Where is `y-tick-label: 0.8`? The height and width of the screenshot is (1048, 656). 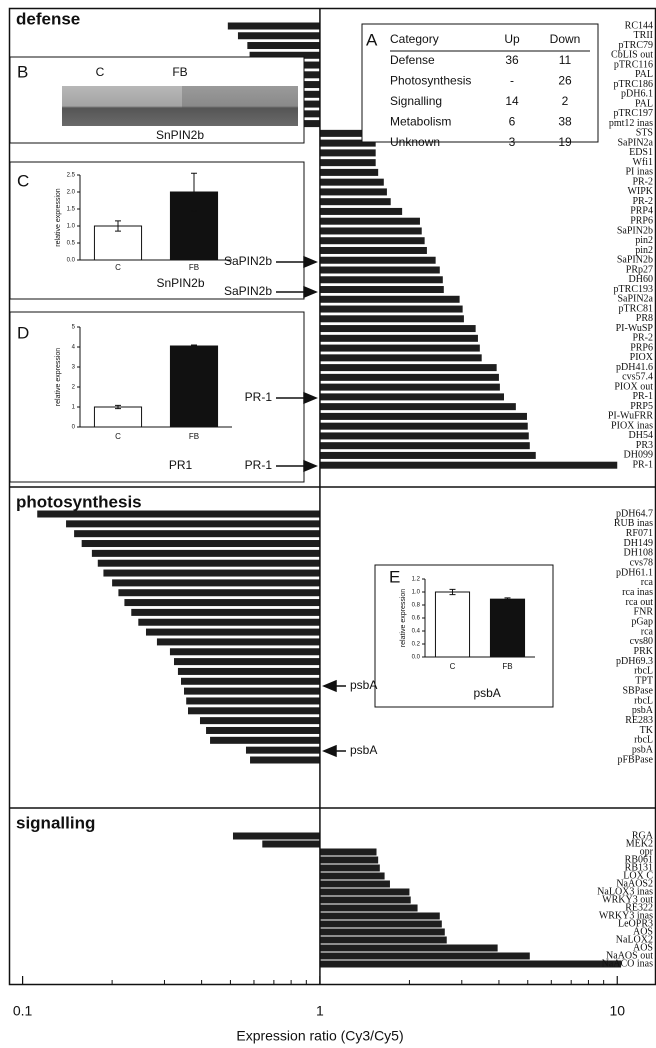 y-tick-label: 0.8 is located at coordinates (416, 606).